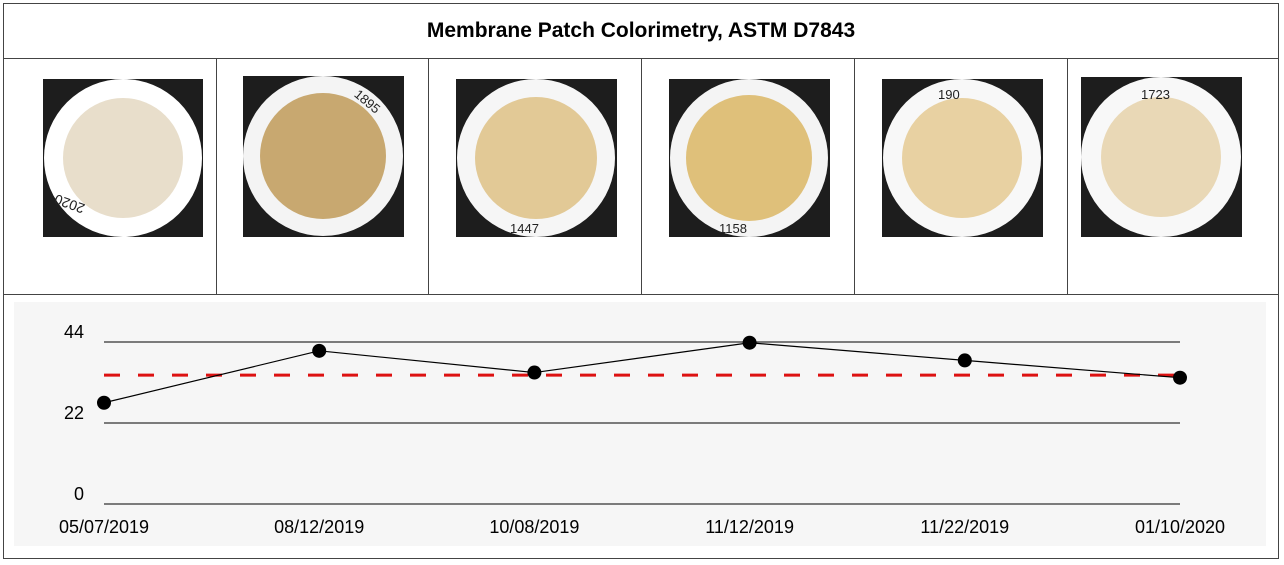 The height and width of the screenshot is (565, 1284). I want to click on patch-photo-5: 190, so click(962, 158).